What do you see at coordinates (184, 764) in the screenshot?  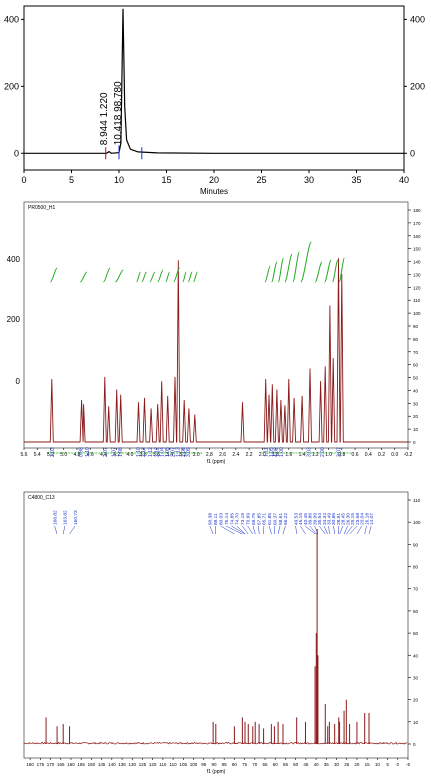 I see `x-tick-label: 105` at bounding box center [184, 764].